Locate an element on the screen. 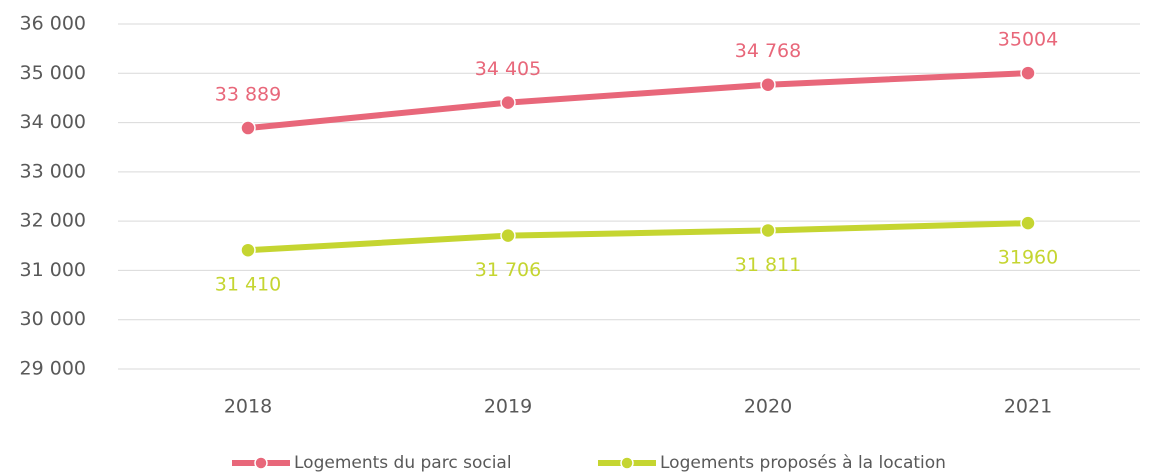 The width and height of the screenshot is (1168, 474). data-label: 31 410 is located at coordinates (248, 285).